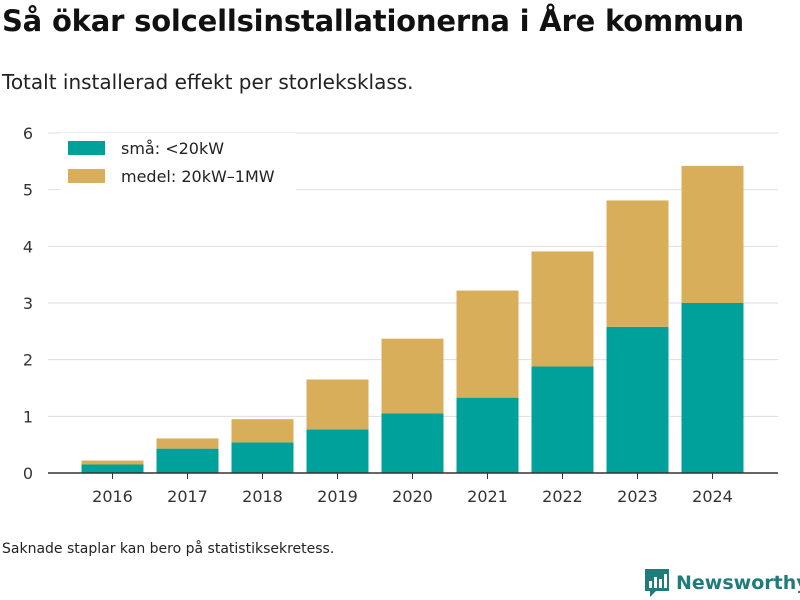 Image resolution: width=800 pixels, height=600 pixels. I want to click on x-tick-label: 2017, so click(187, 496).